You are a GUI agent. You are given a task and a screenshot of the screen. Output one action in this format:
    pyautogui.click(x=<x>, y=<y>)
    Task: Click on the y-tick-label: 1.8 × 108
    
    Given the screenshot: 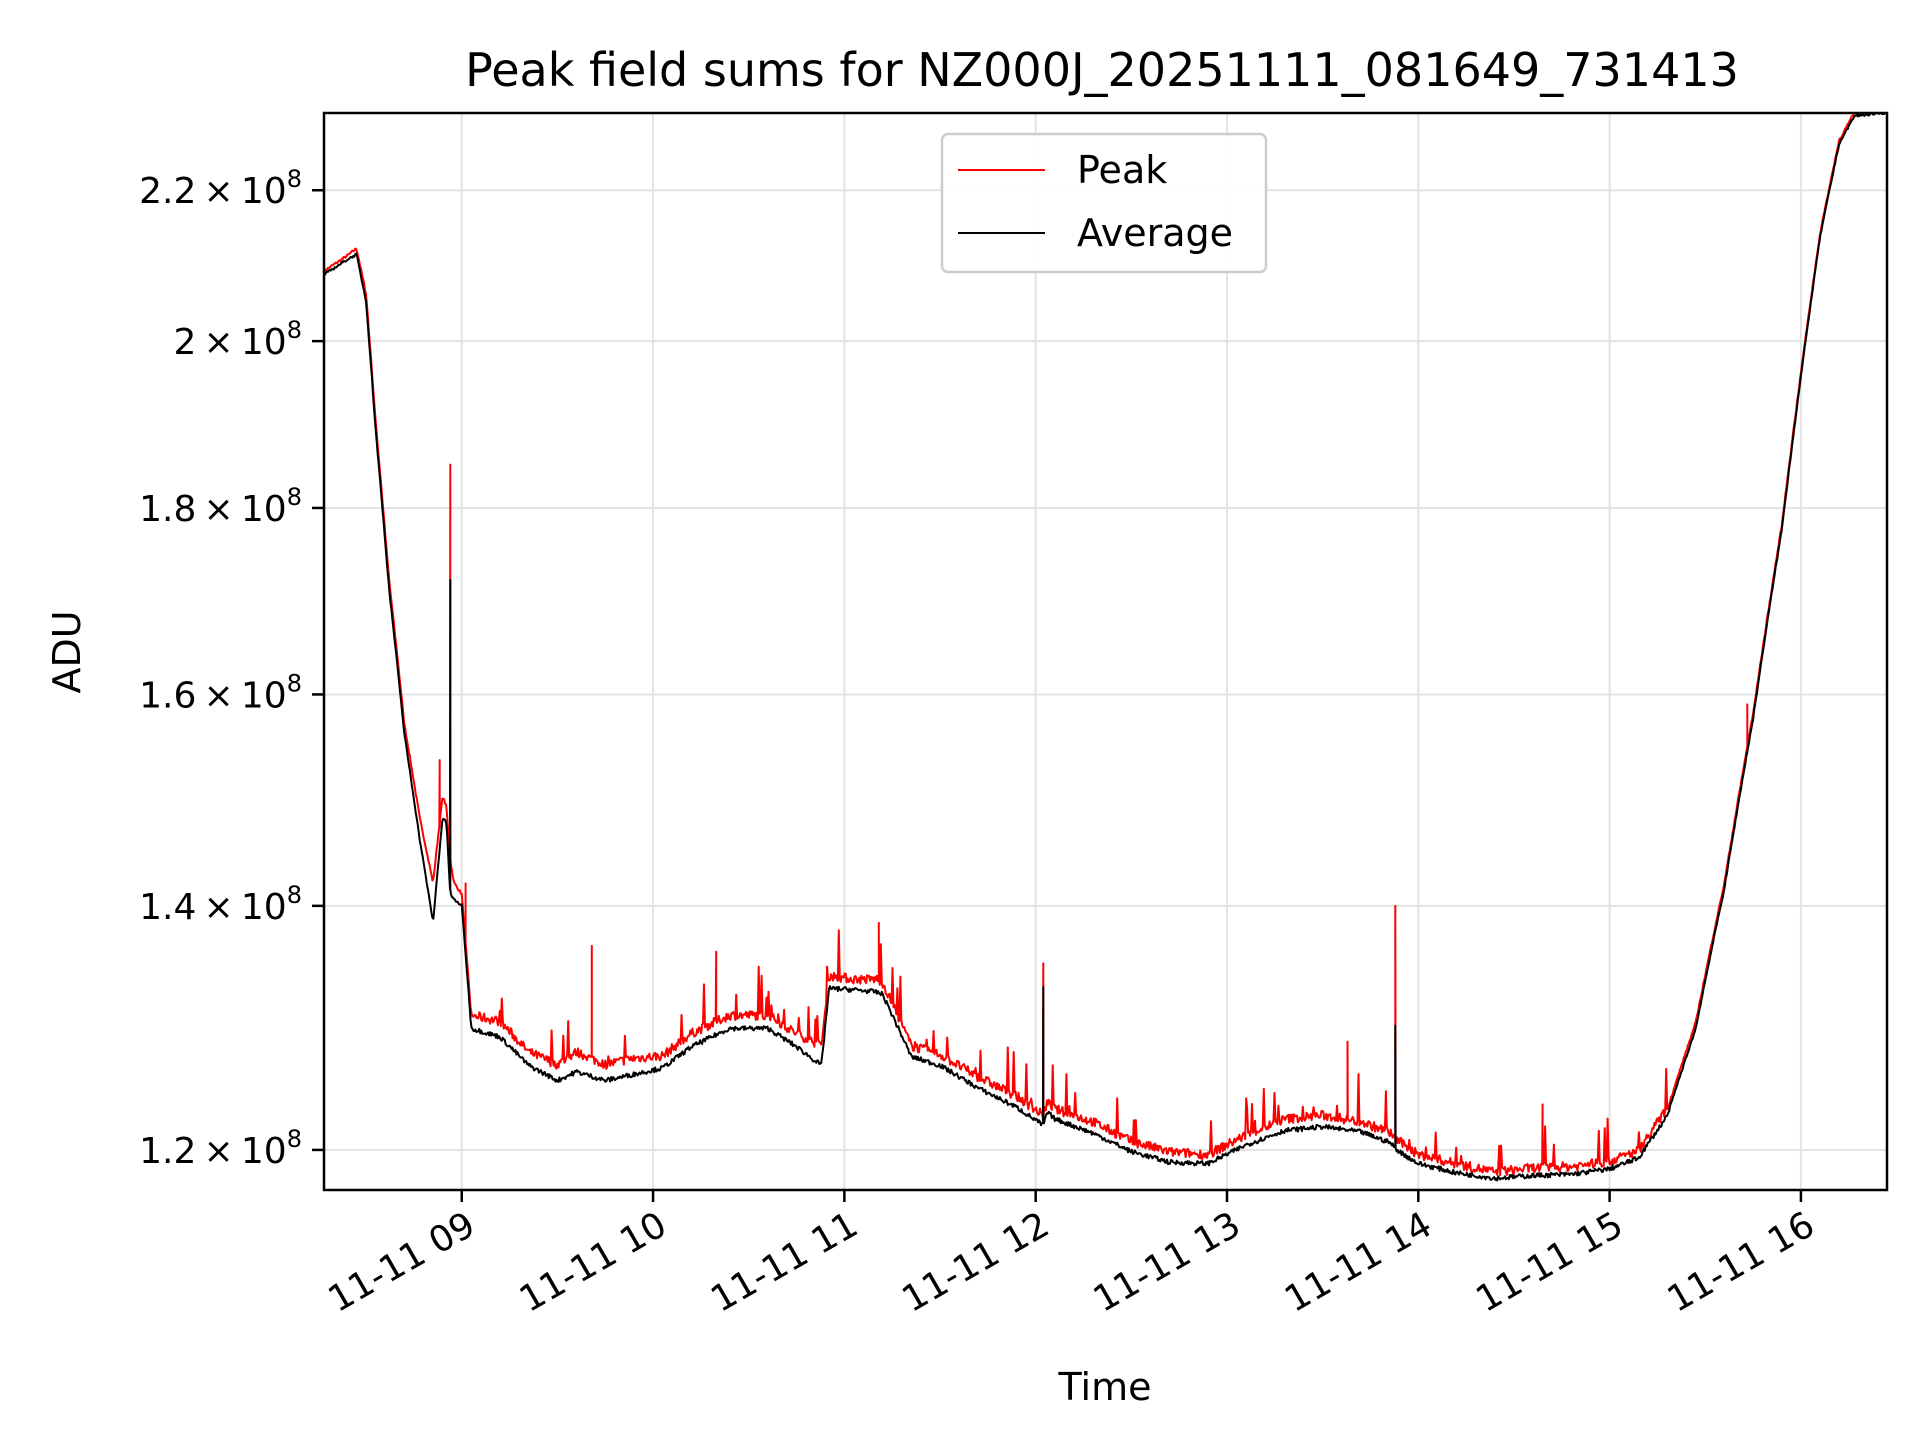 What is the action you would take?
    pyautogui.click(x=220, y=506)
    